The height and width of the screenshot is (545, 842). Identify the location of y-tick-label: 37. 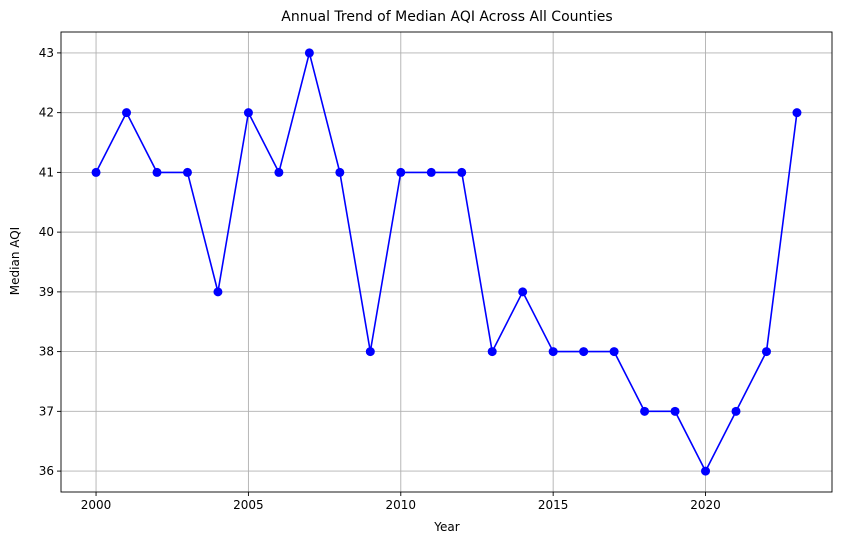
(46, 411).